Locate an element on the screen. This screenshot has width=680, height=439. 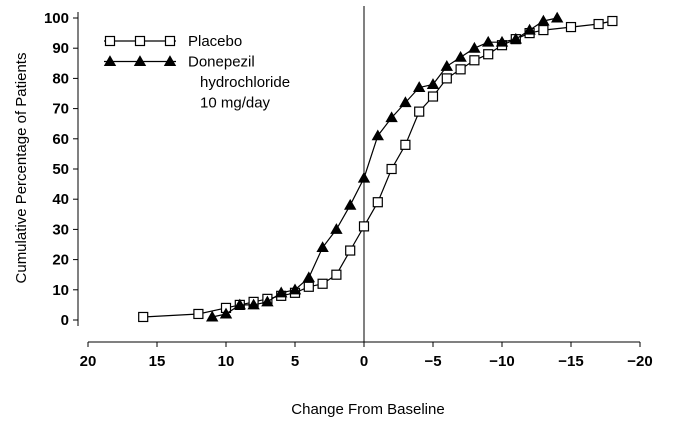
y-tick-label: 20 is located at coordinates (60, 260).